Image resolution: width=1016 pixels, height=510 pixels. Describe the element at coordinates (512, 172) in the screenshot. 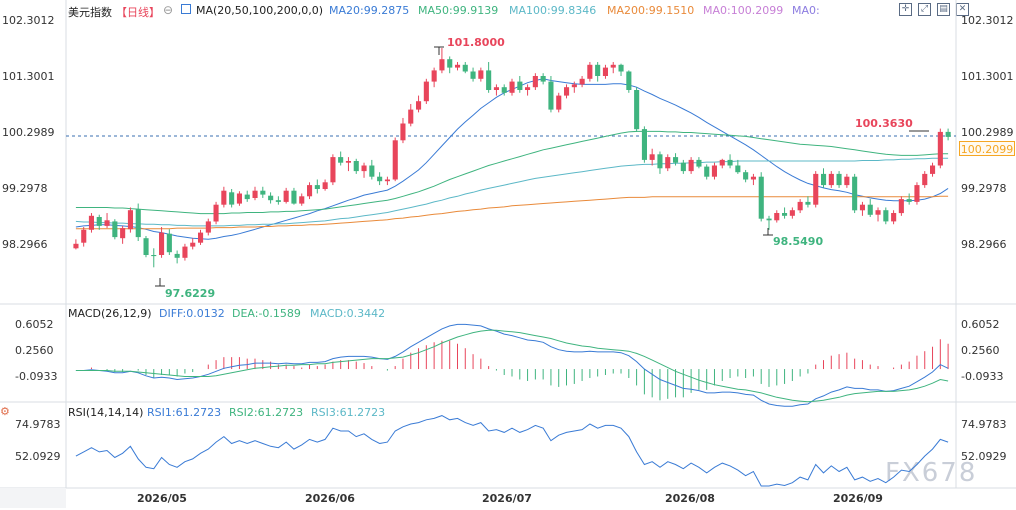

I see `ma-line-ma50` at that location.